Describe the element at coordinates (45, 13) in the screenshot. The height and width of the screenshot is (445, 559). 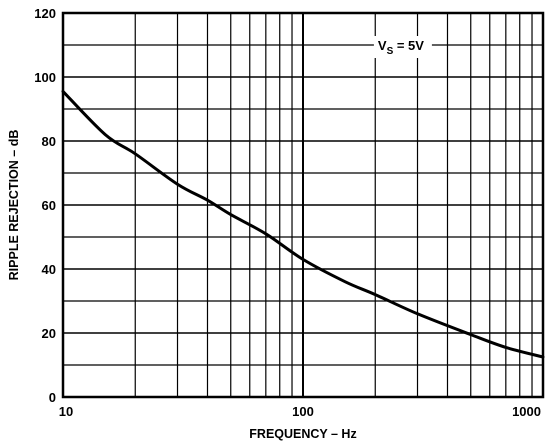
I see `y-tick-label: 120` at that location.